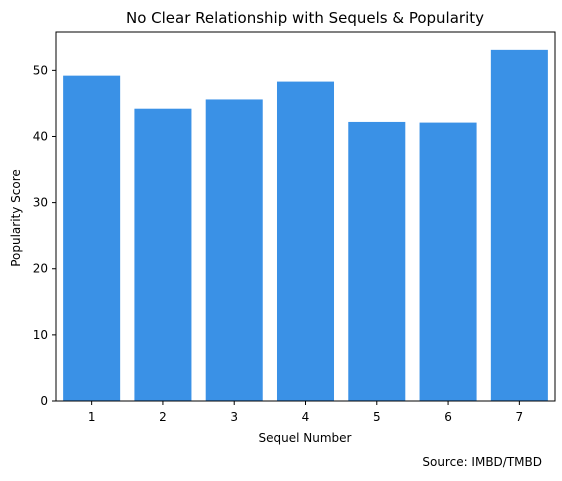 This screenshot has height=481, width=562. What do you see at coordinates (40, 203) in the screenshot?
I see `y-tick-label-30: 30` at bounding box center [40, 203].